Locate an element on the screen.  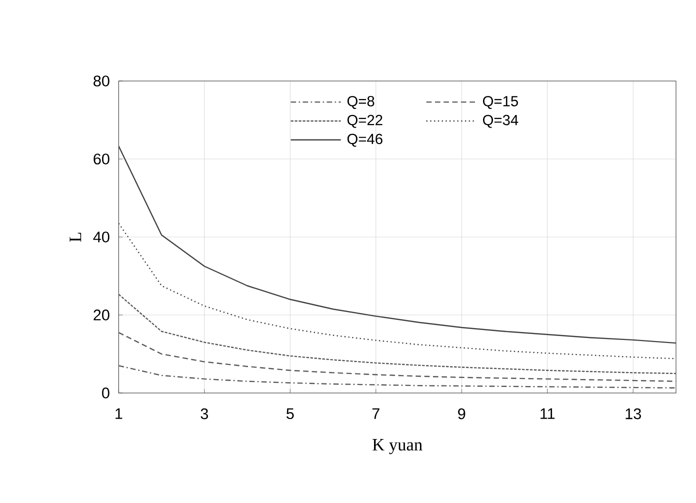
legend-label: Q=46 is located at coordinates (364, 140).